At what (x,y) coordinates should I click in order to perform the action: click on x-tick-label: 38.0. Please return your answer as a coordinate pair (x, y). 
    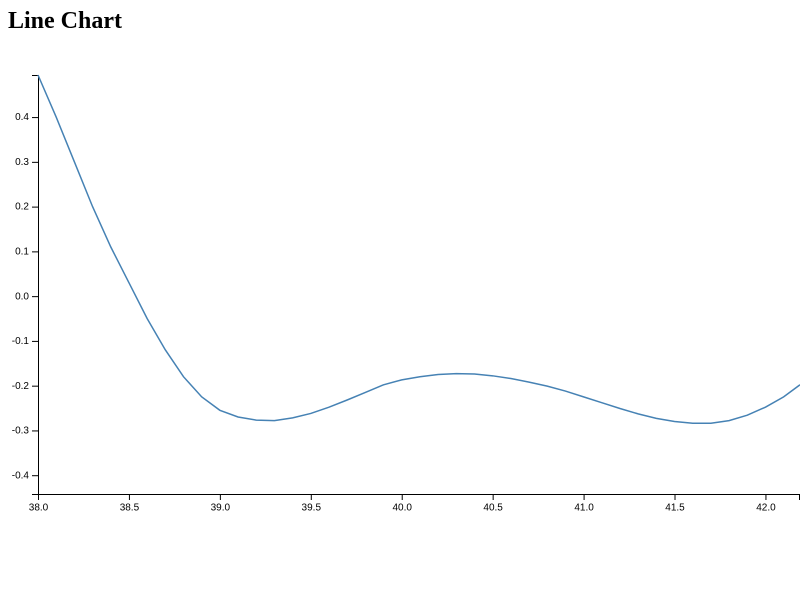
    Looking at the image, I should click on (39, 508).